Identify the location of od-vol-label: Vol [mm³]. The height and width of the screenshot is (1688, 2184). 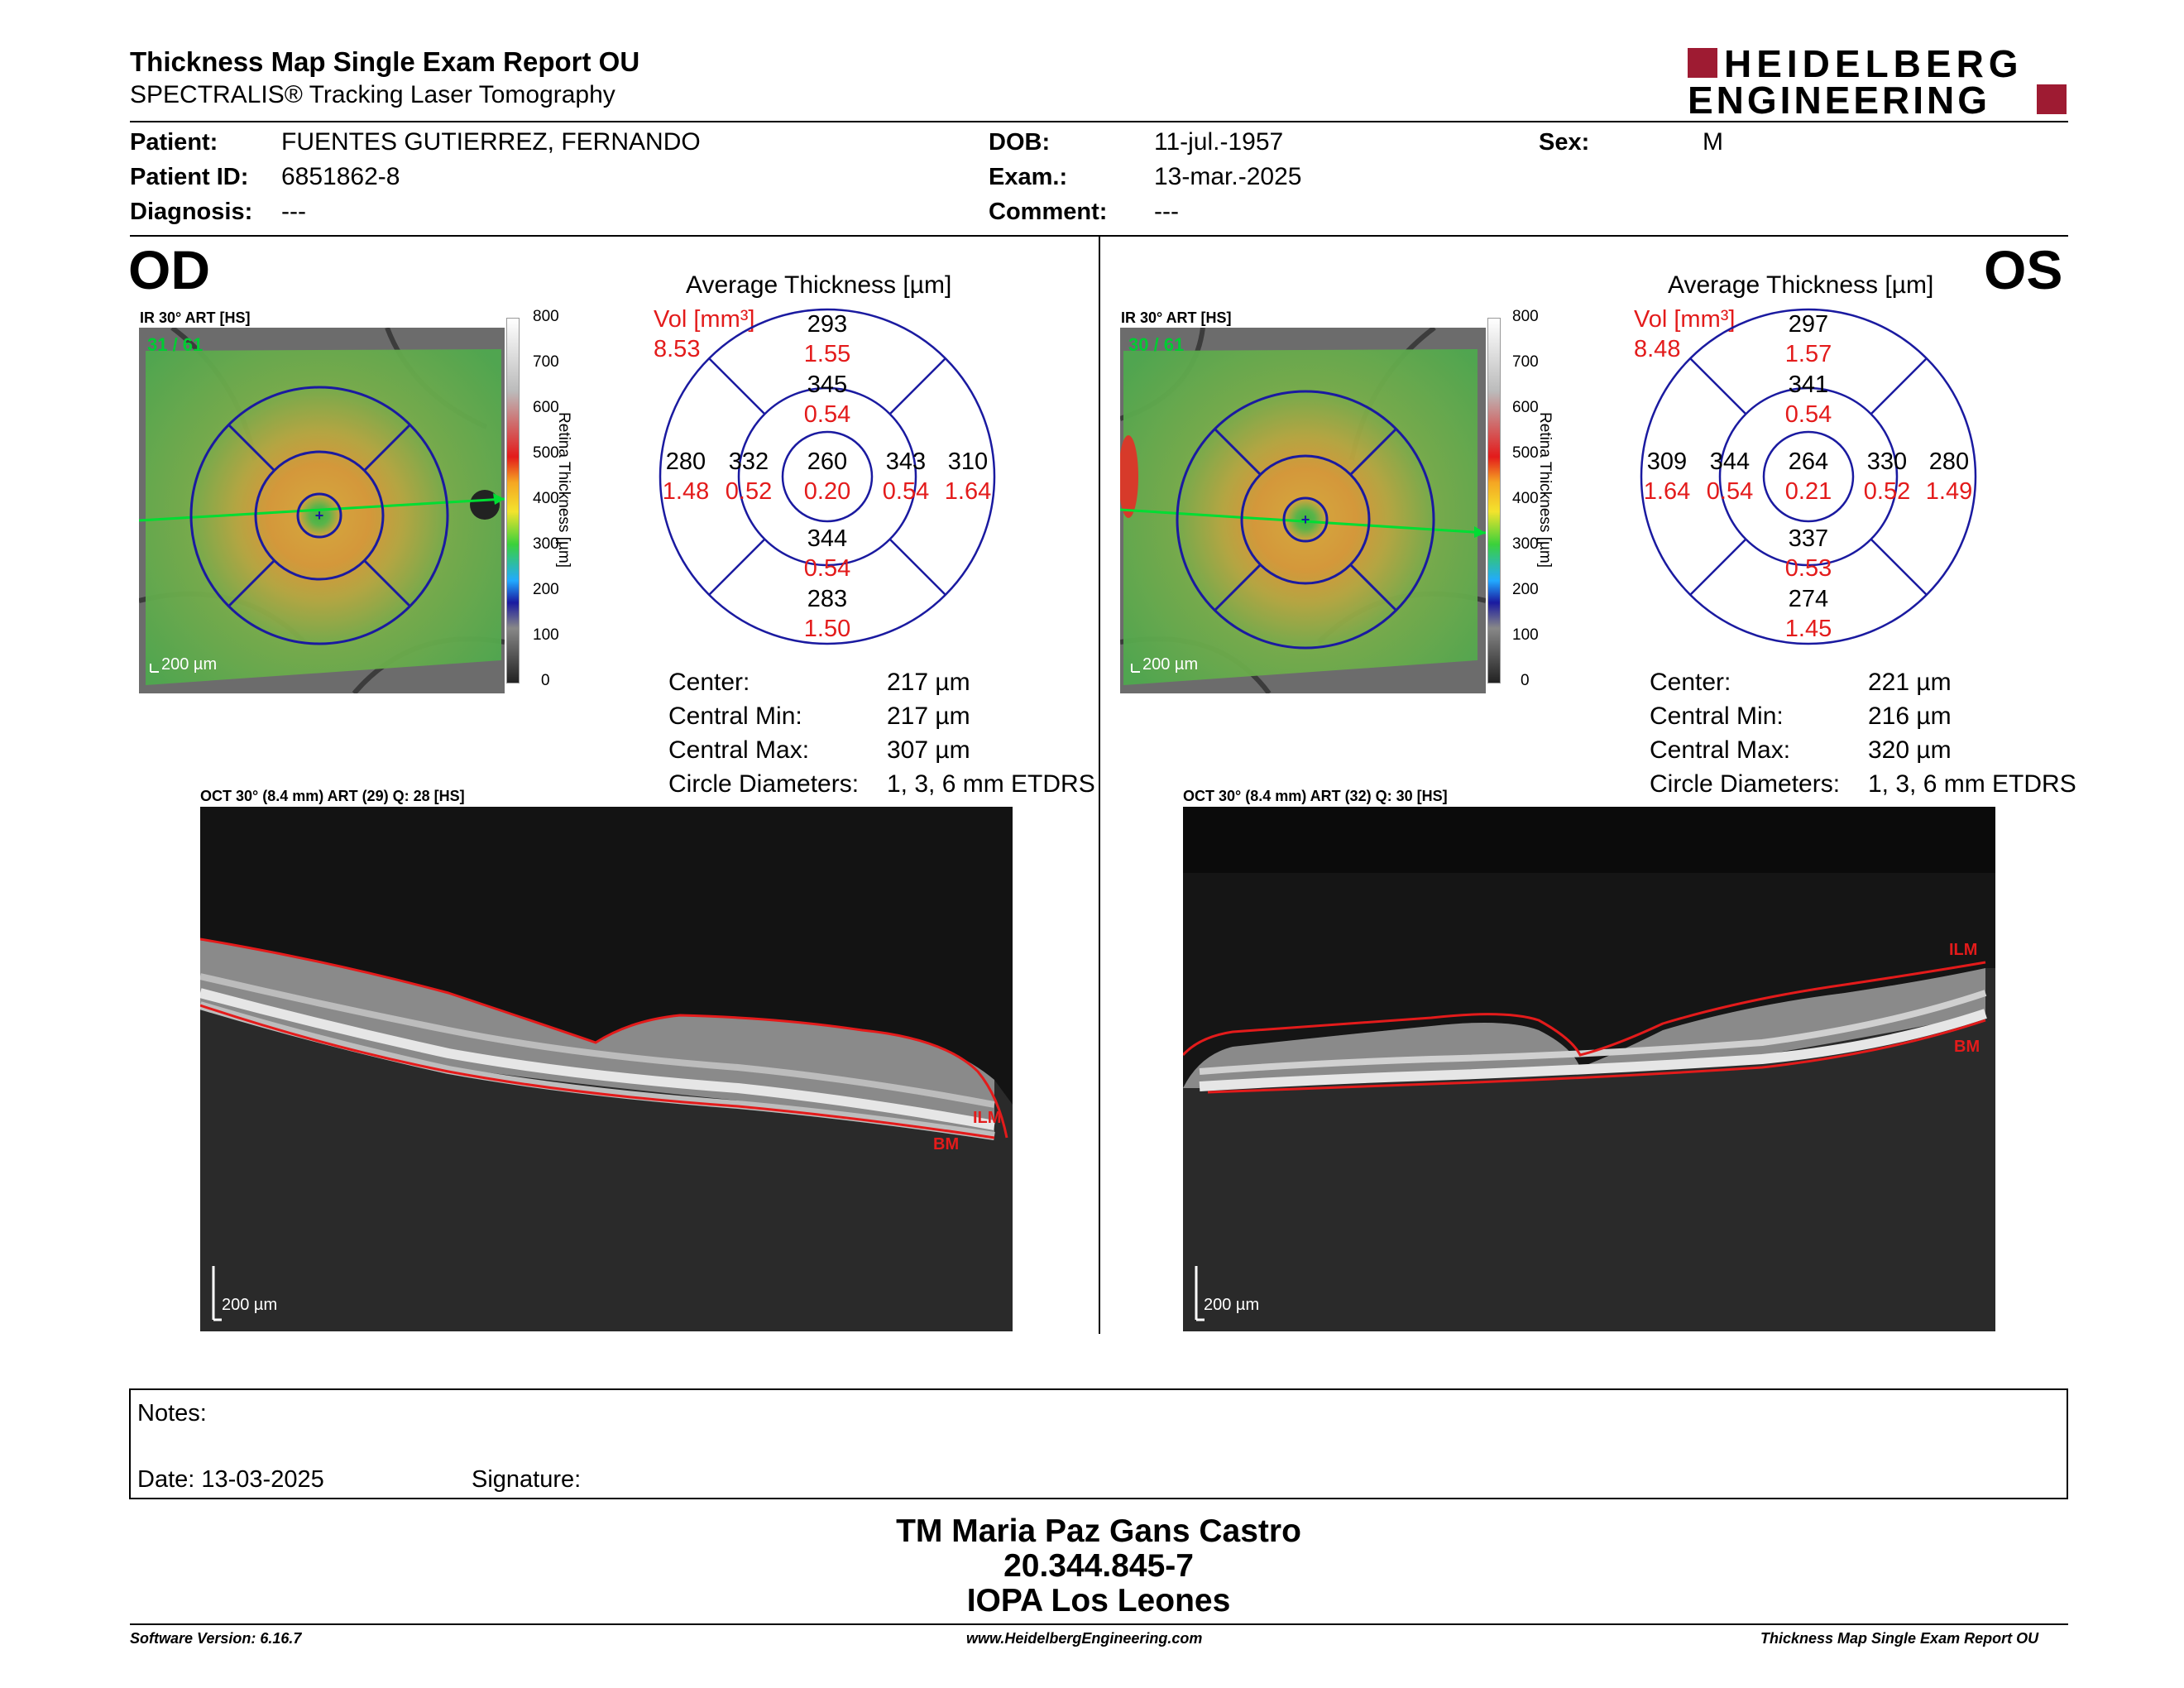
(704, 319).